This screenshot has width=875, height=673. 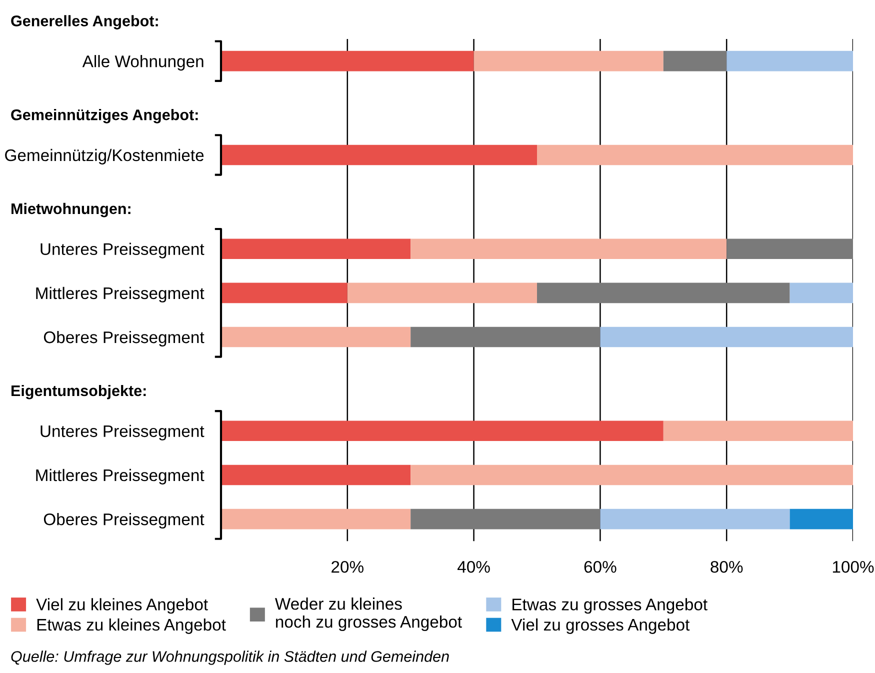 What do you see at coordinates (84, 22) in the screenshot?
I see `text: Generelles Angebot:` at bounding box center [84, 22].